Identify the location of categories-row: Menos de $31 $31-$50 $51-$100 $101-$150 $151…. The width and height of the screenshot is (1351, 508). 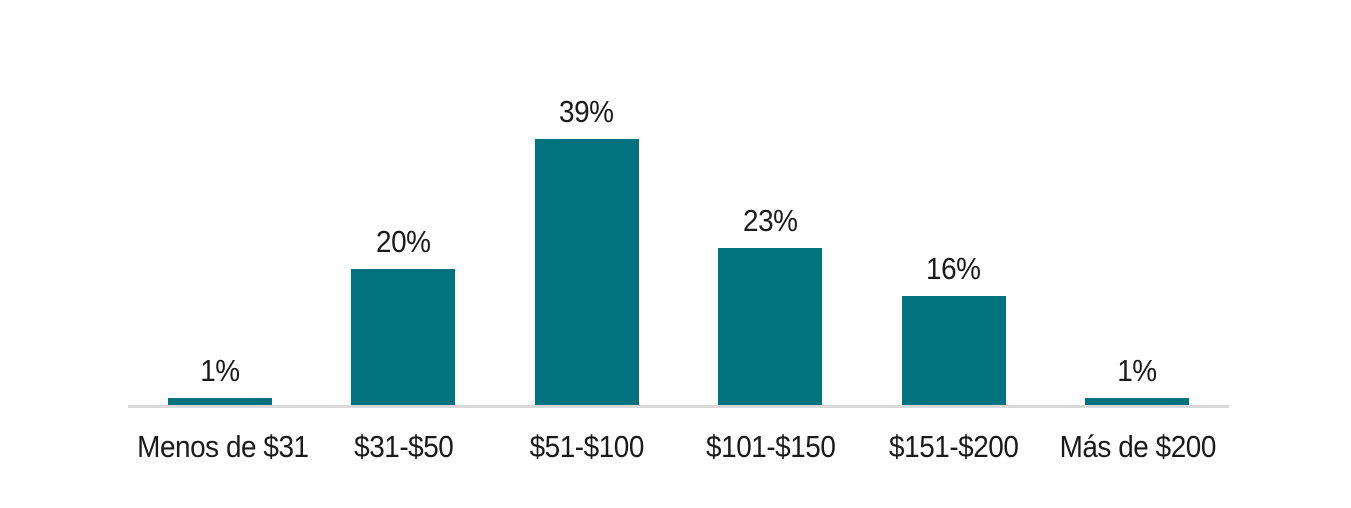
(678, 446).